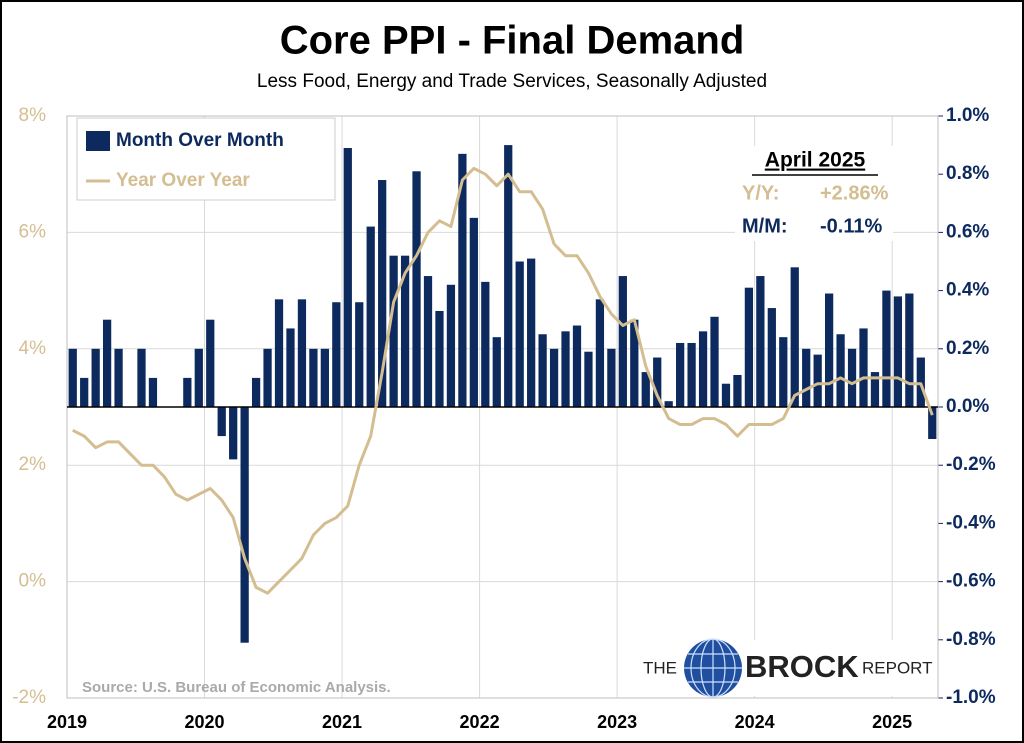 The image size is (1024, 743). Describe the element at coordinates (967, 290) in the screenshot. I see `y2-tick-label: 0.4%` at that location.